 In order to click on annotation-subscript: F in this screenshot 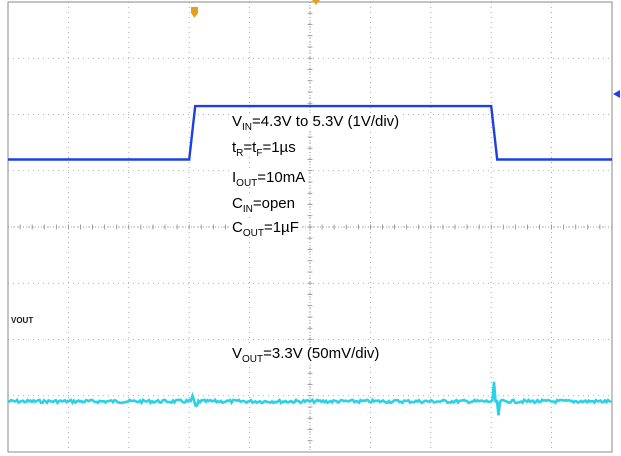, I will do `click(259, 153)`.